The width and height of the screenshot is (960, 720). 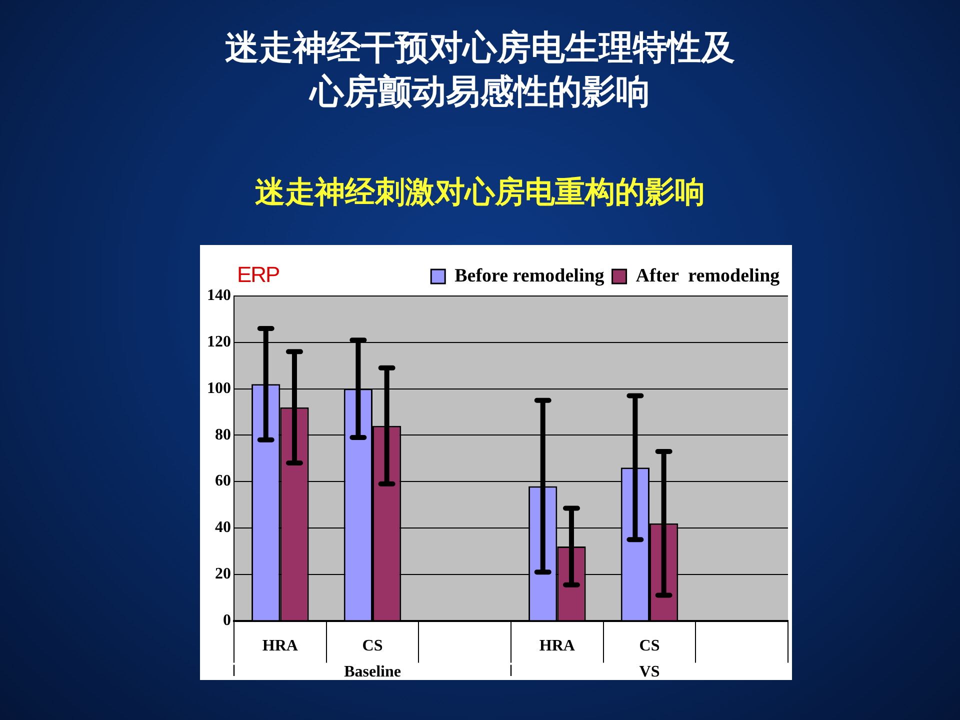 What do you see at coordinates (372, 672) in the screenshot?
I see `text: Baseline` at bounding box center [372, 672].